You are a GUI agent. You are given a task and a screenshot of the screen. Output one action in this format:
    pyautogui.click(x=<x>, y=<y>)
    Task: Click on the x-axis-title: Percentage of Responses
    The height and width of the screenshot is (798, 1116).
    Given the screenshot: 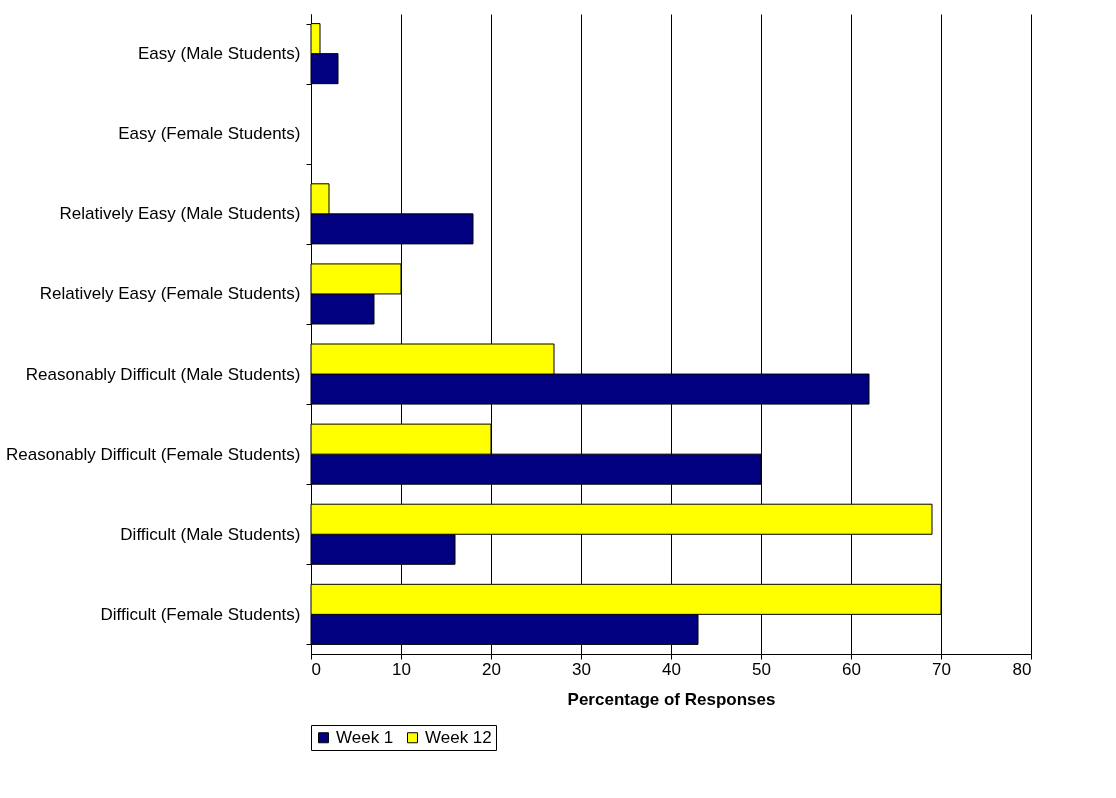 What is the action you would take?
    pyautogui.click(x=671, y=699)
    